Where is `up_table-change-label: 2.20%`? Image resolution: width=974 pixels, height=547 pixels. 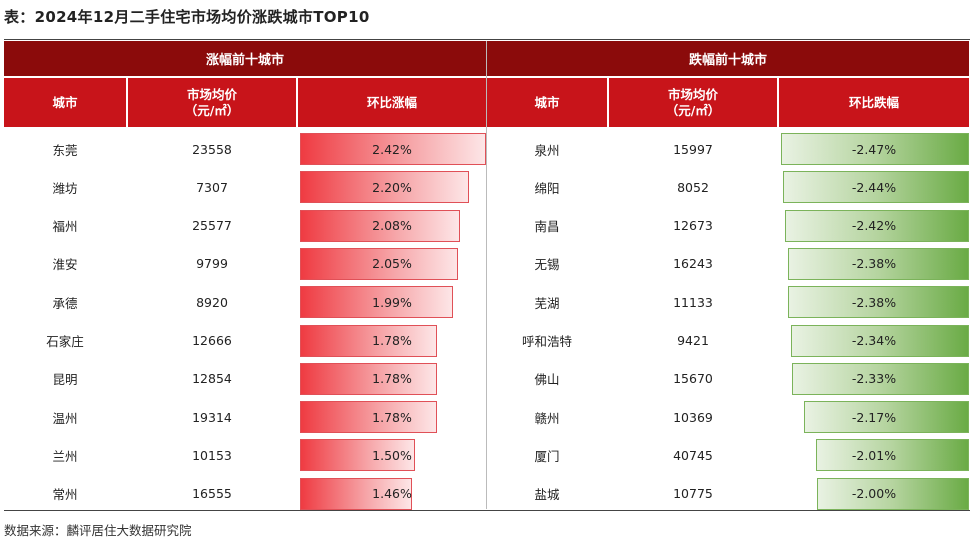
up_table-change-label: 2.20% is located at coordinates (392, 187).